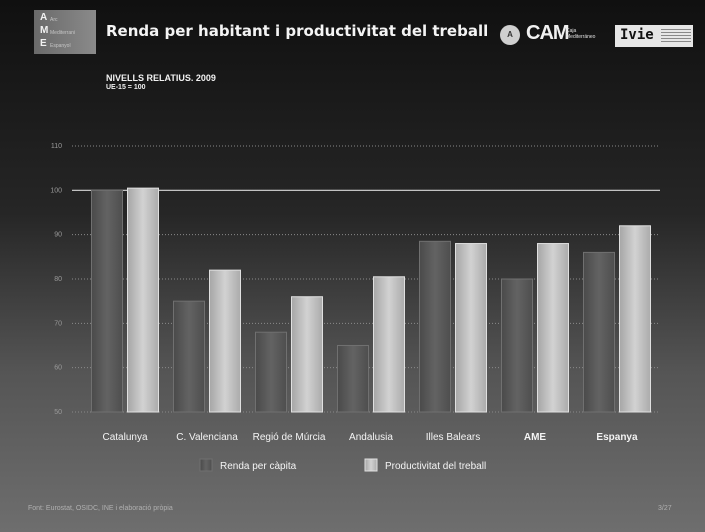  I want to click on y-tick-label: 90, so click(58, 235).